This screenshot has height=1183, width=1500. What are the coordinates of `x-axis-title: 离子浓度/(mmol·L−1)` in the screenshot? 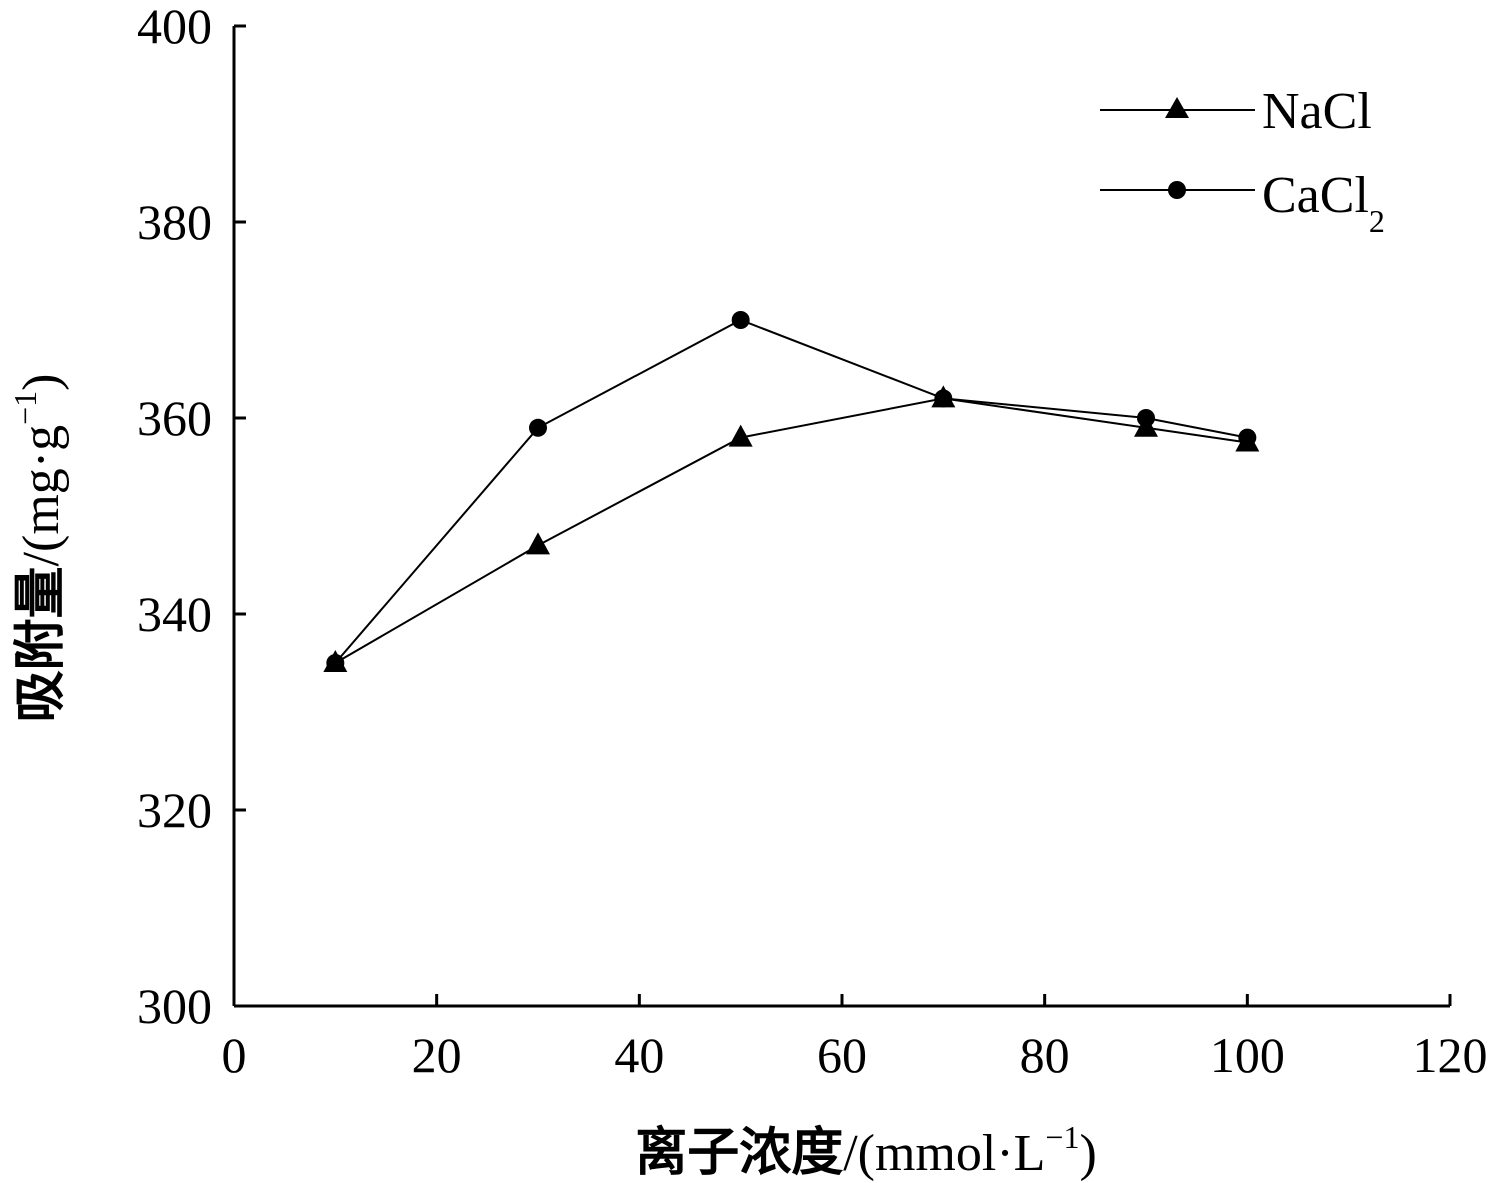 It's located at (866, 1151).